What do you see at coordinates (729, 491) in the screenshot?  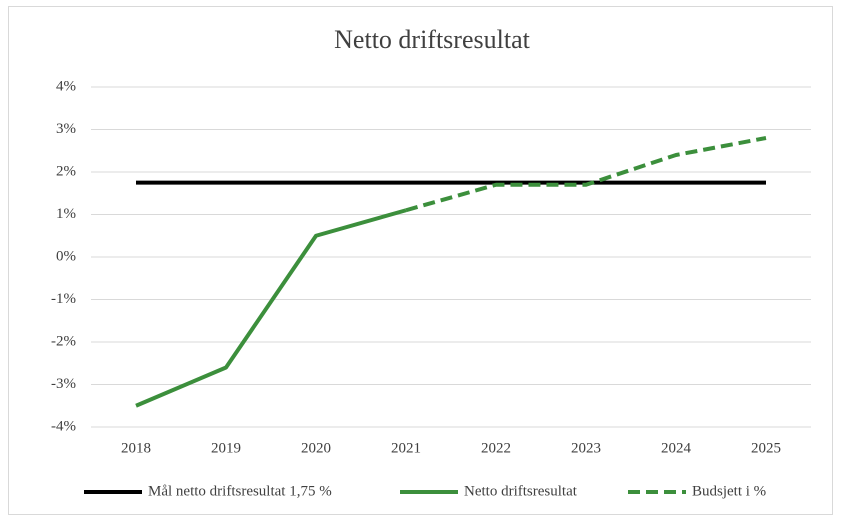 I see `legend-label: Budsjett i %` at bounding box center [729, 491].